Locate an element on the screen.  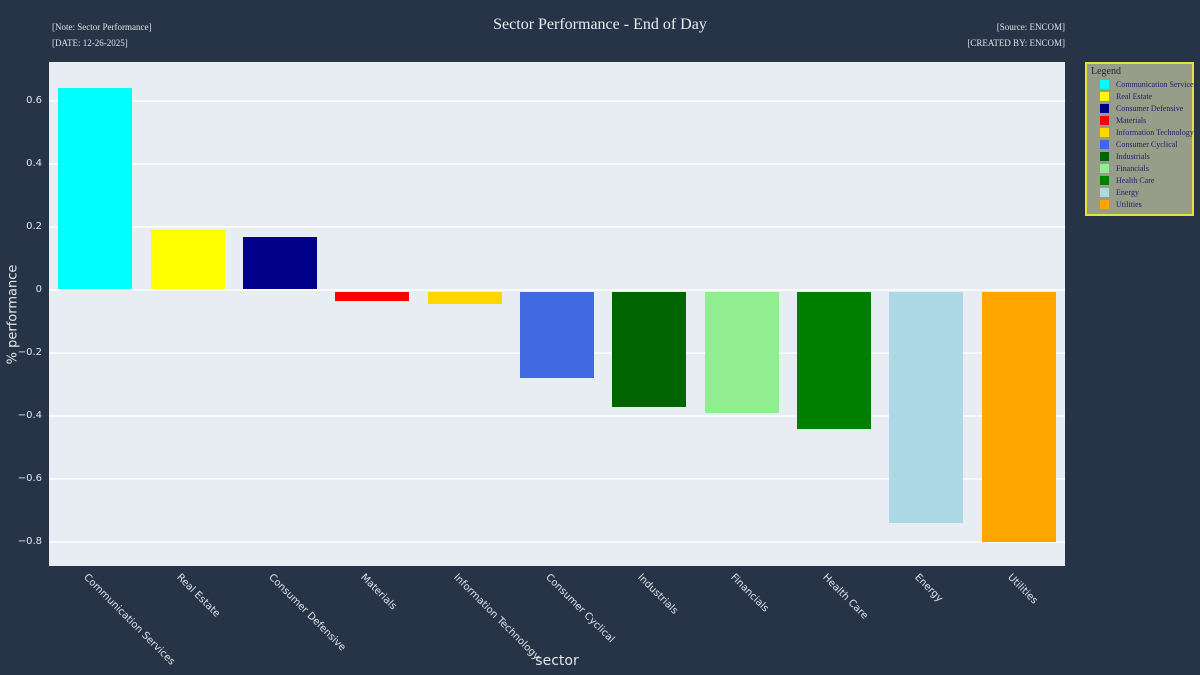
legend-item-consumer-cyclical: Consumer Cyclical is located at coordinates (1140, 144).